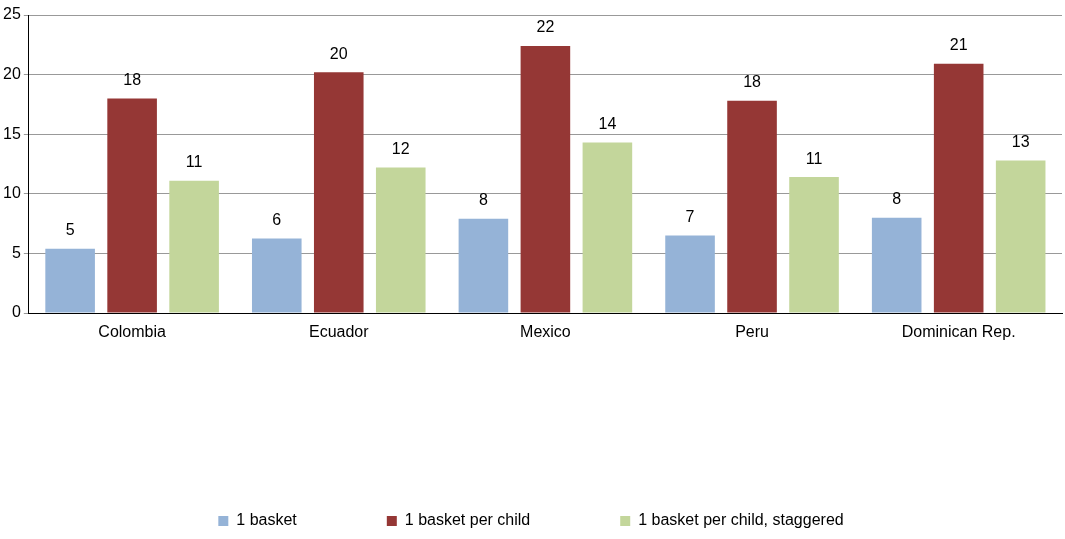 This screenshot has width=1065, height=539. What do you see at coordinates (132, 332) in the screenshot?
I see `x-tick-label: Colombia` at bounding box center [132, 332].